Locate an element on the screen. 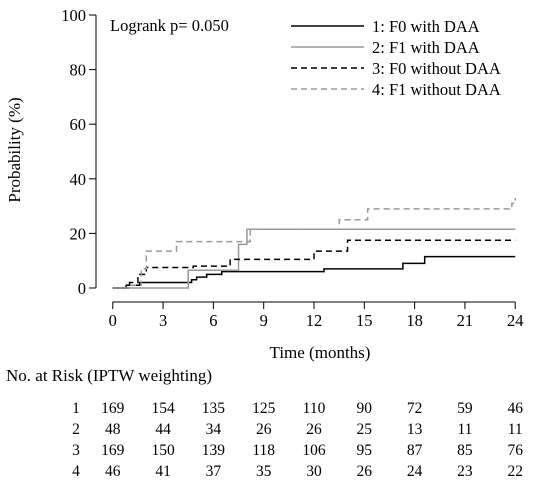 This screenshot has height=491, width=550. risk-row-label: 1 is located at coordinates (76, 408).